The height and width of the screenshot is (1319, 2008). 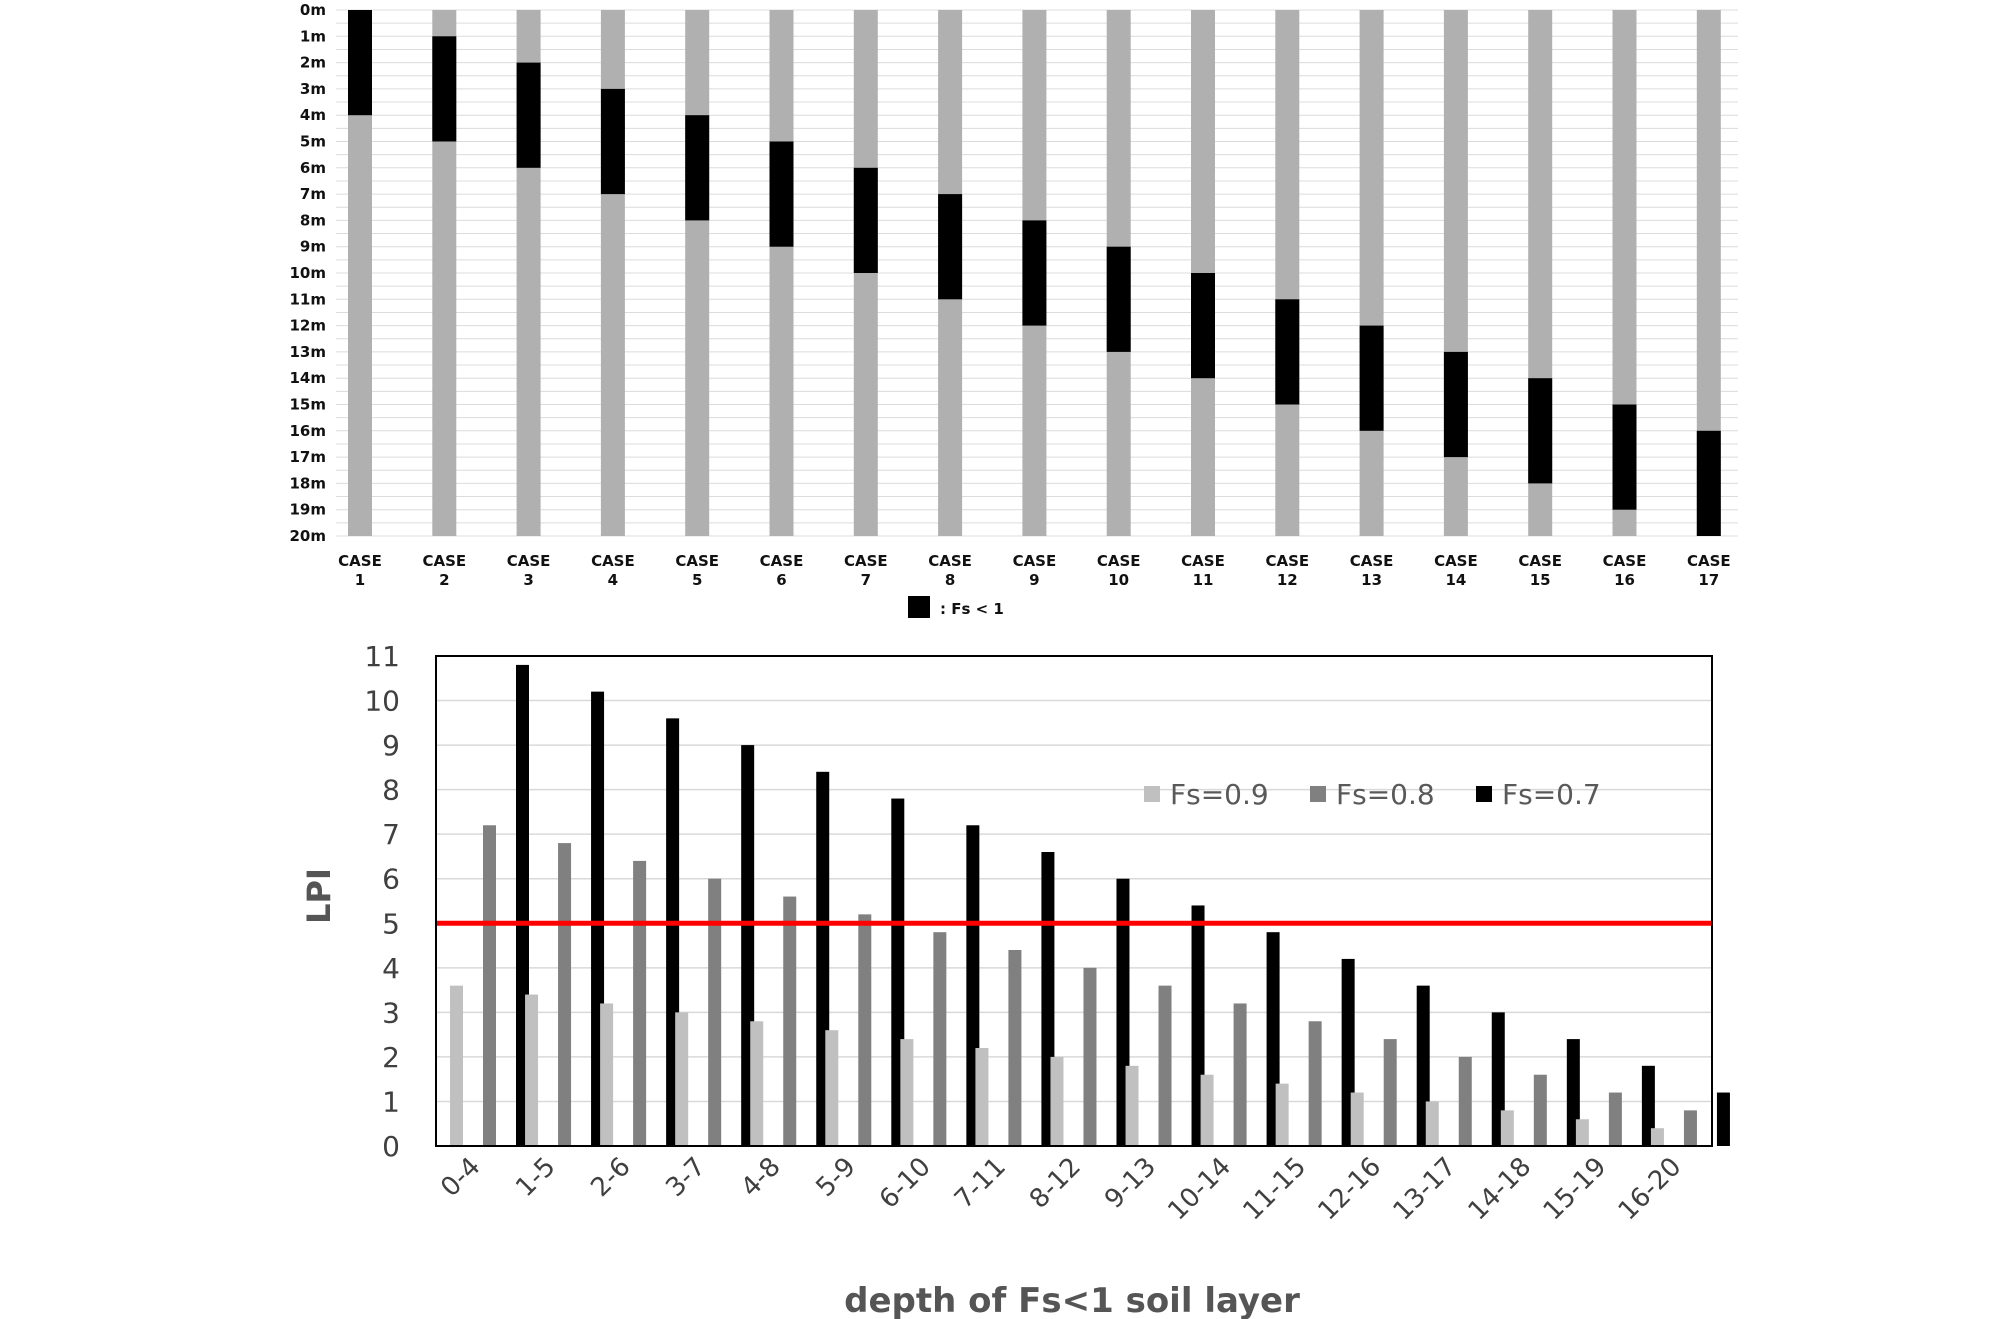 I want to click on lpi-legend-label: Fs=0.7, so click(x=1551, y=794).